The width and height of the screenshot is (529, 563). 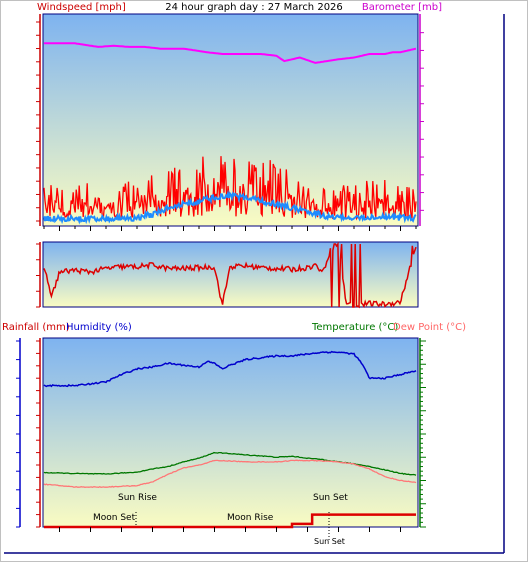 I want to click on windspeed-axis-title: Windspeed [mph], so click(x=81, y=7).